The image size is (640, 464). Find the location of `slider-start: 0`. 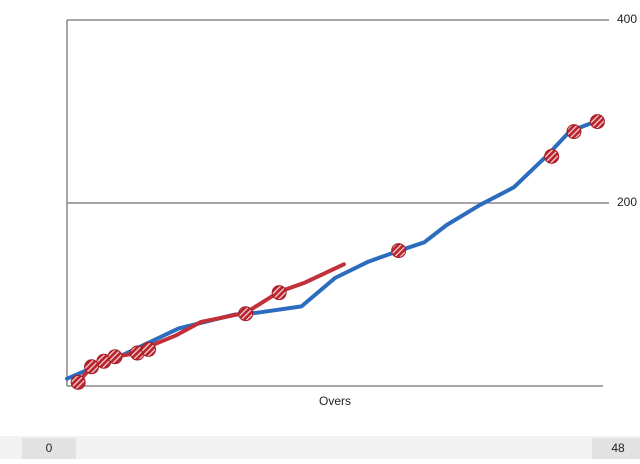

slider-start: 0 is located at coordinates (49, 448).